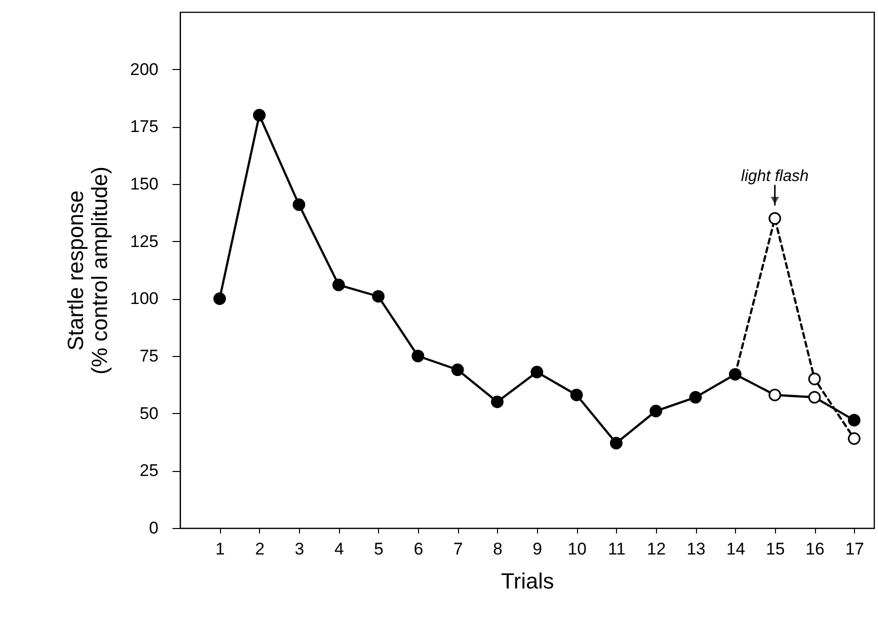 Image resolution: width=878 pixels, height=625 pixels. Describe the element at coordinates (736, 549) in the screenshot. I see `x-tick-label: 14` at that location.